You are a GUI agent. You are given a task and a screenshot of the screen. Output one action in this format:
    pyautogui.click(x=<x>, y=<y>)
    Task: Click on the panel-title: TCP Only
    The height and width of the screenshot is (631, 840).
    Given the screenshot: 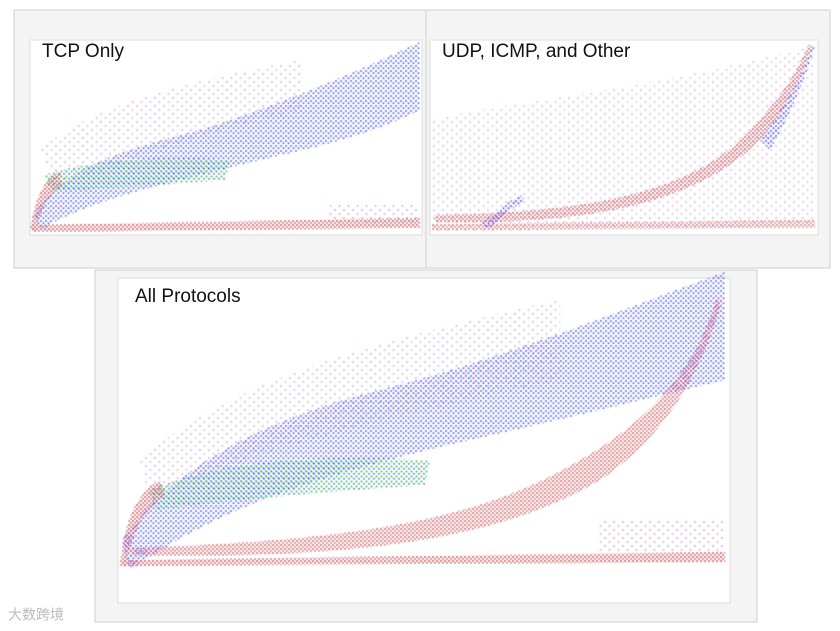 What is the action you would take?
    pyautogui.click(x=83, y=51)
    